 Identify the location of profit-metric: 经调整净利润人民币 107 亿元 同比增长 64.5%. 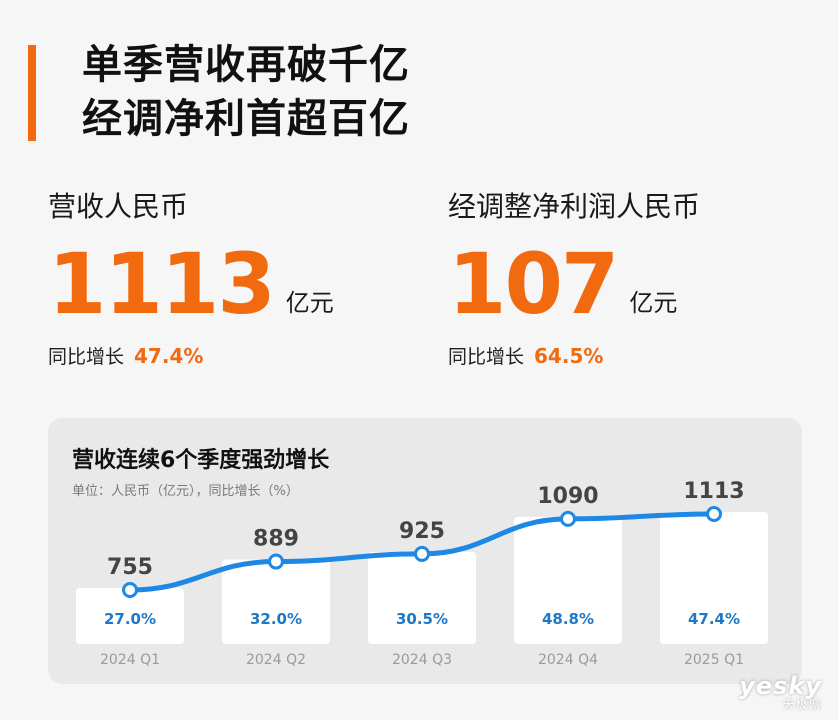
(574, 279).